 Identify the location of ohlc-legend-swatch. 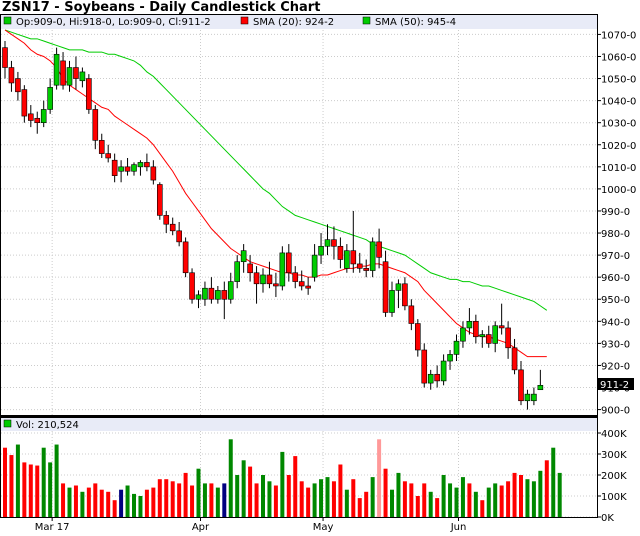
(7, 20).